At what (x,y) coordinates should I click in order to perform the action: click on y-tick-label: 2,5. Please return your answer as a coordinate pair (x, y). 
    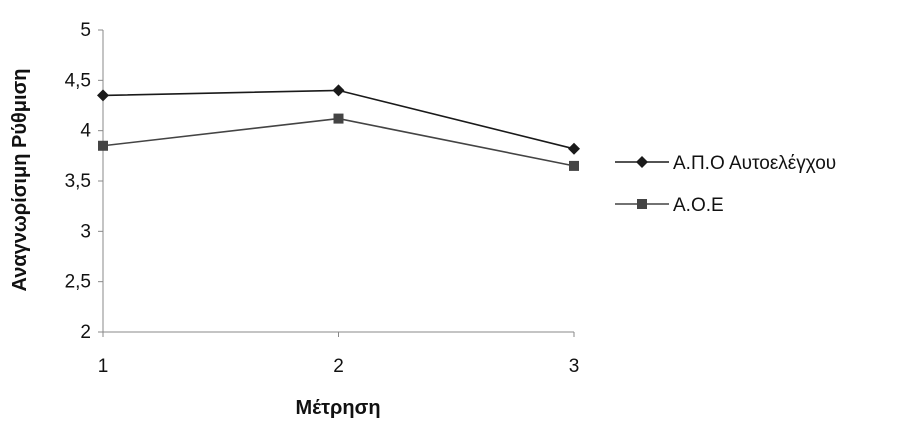
    Looking at the image, I should click on (78, 282).